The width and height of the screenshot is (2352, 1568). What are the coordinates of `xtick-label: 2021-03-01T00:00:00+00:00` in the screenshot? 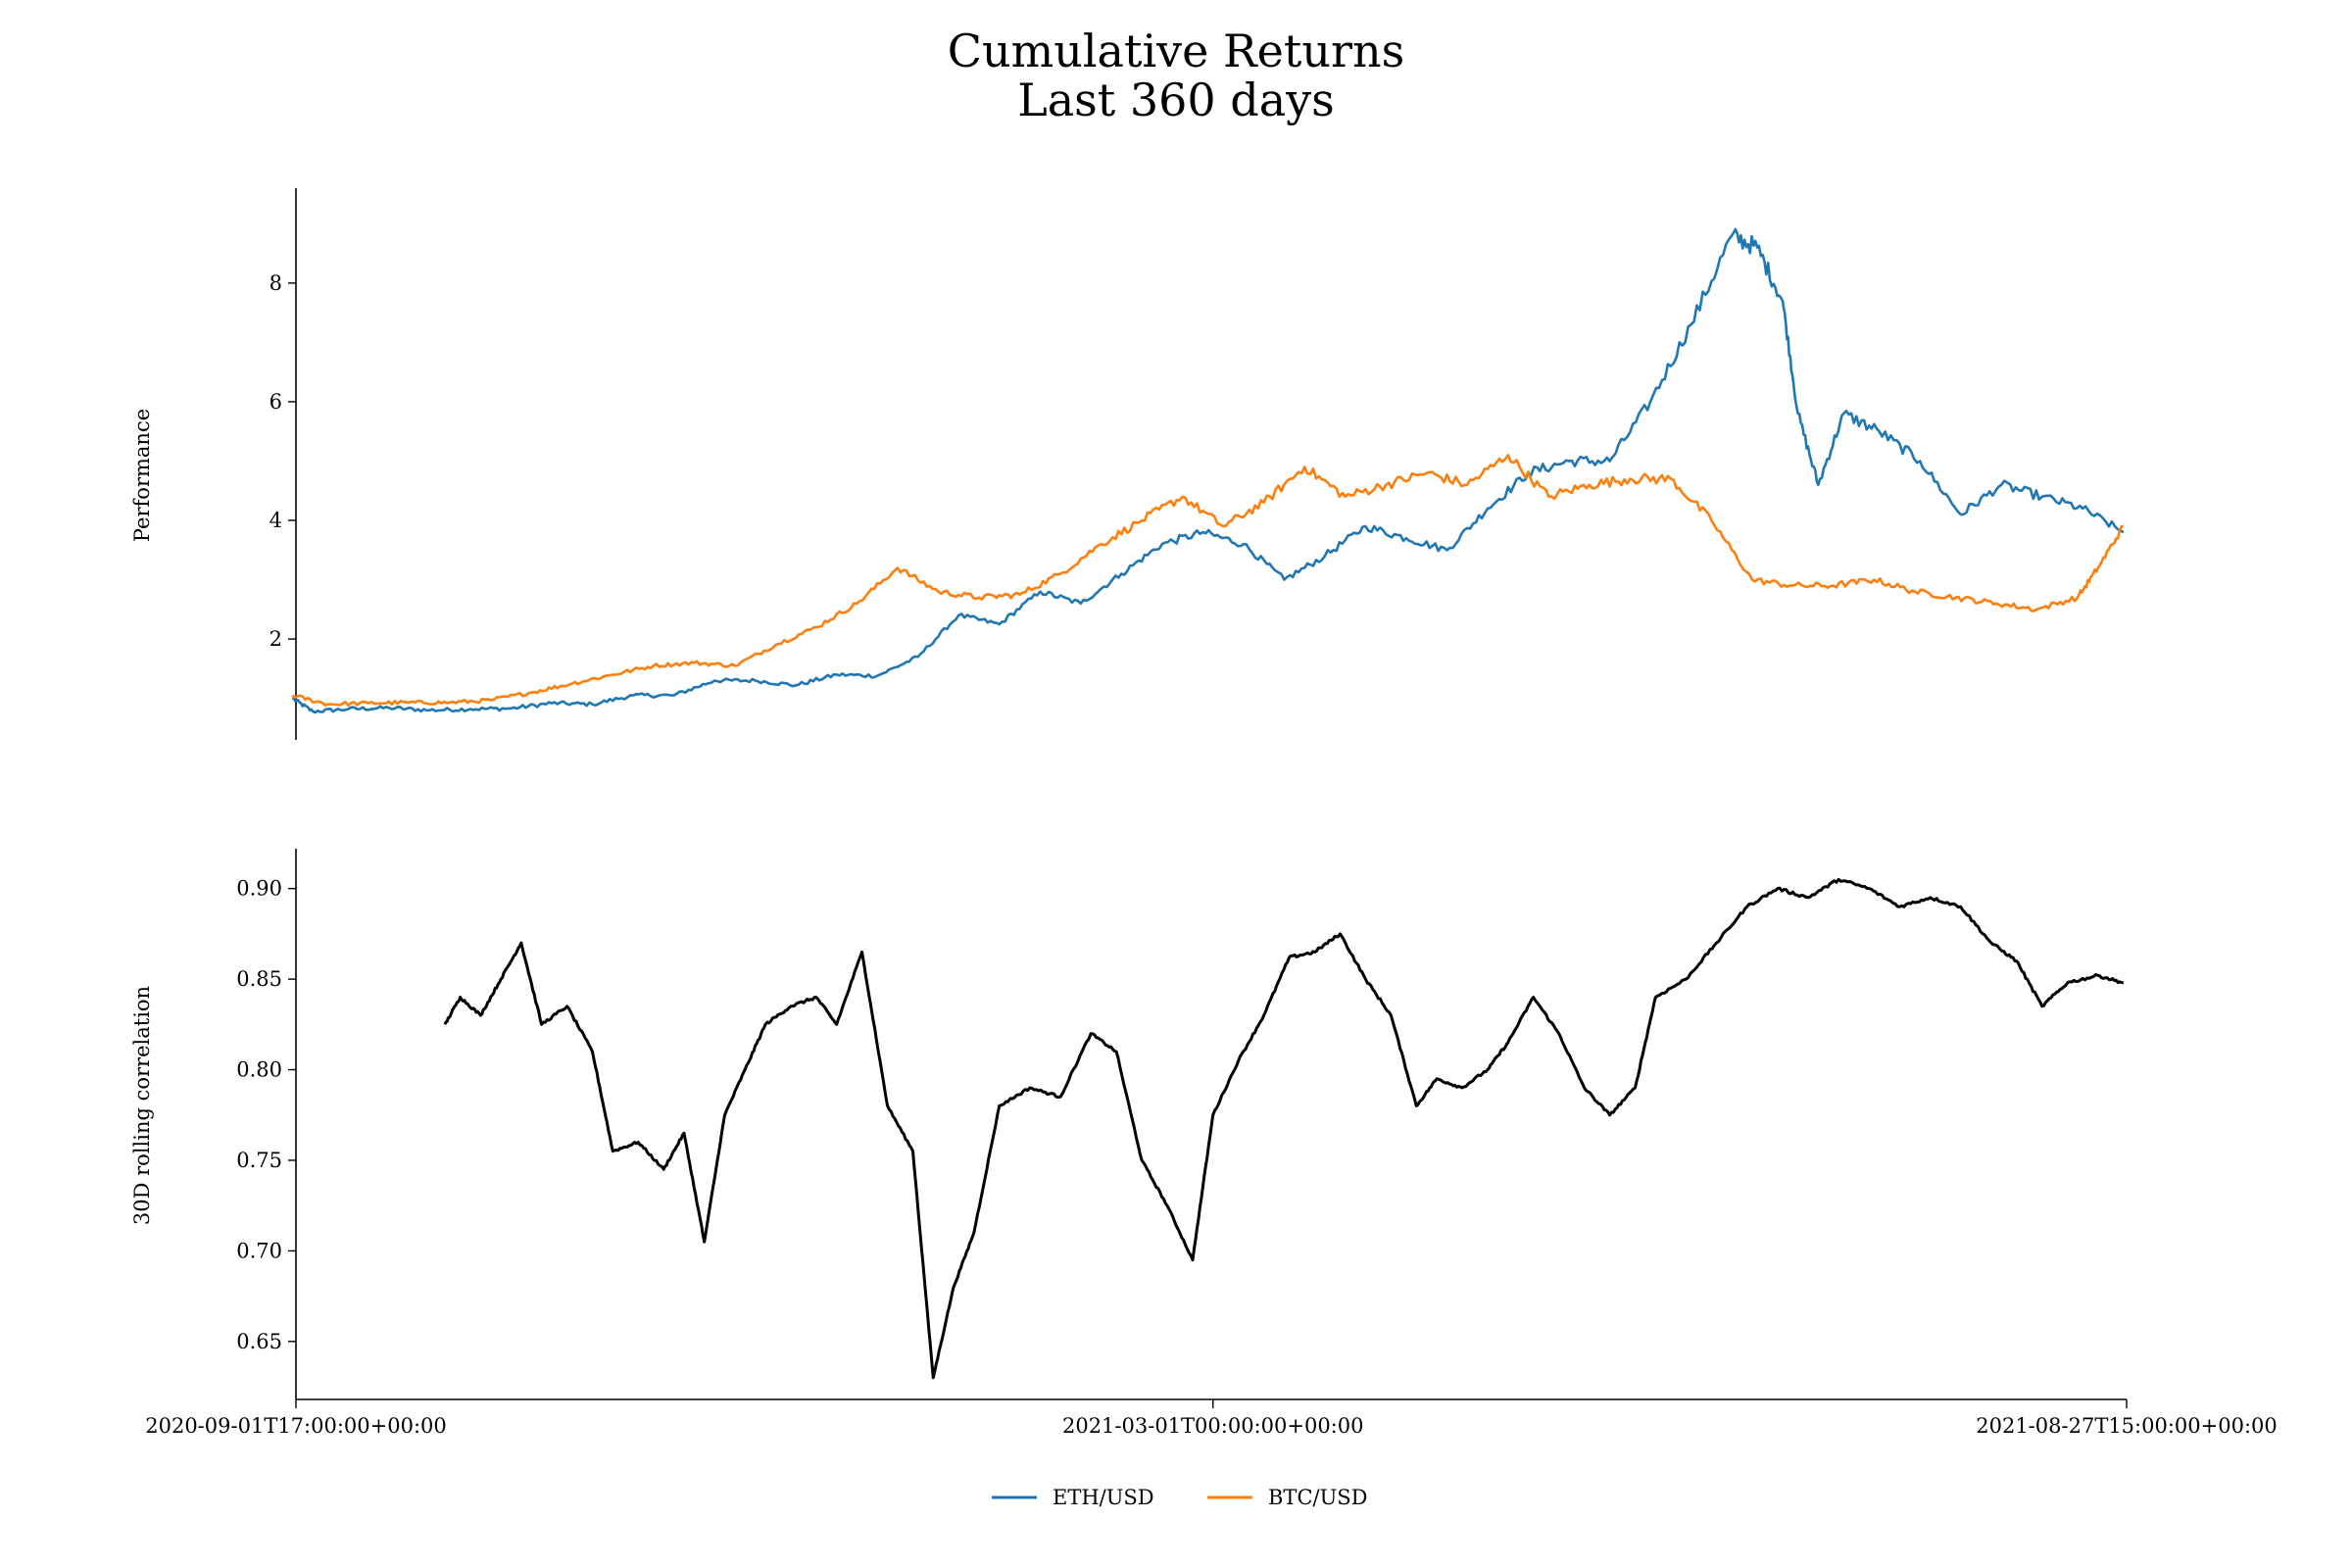 It's located at (1213, 1426).